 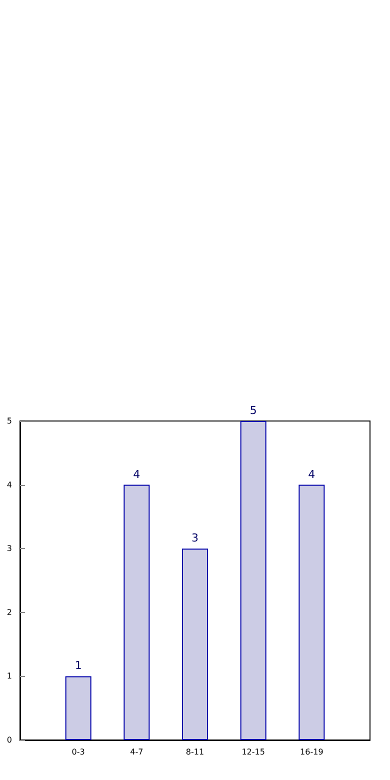 I want to click on x-tick-label: 16-19, so click(x=312, y=752).